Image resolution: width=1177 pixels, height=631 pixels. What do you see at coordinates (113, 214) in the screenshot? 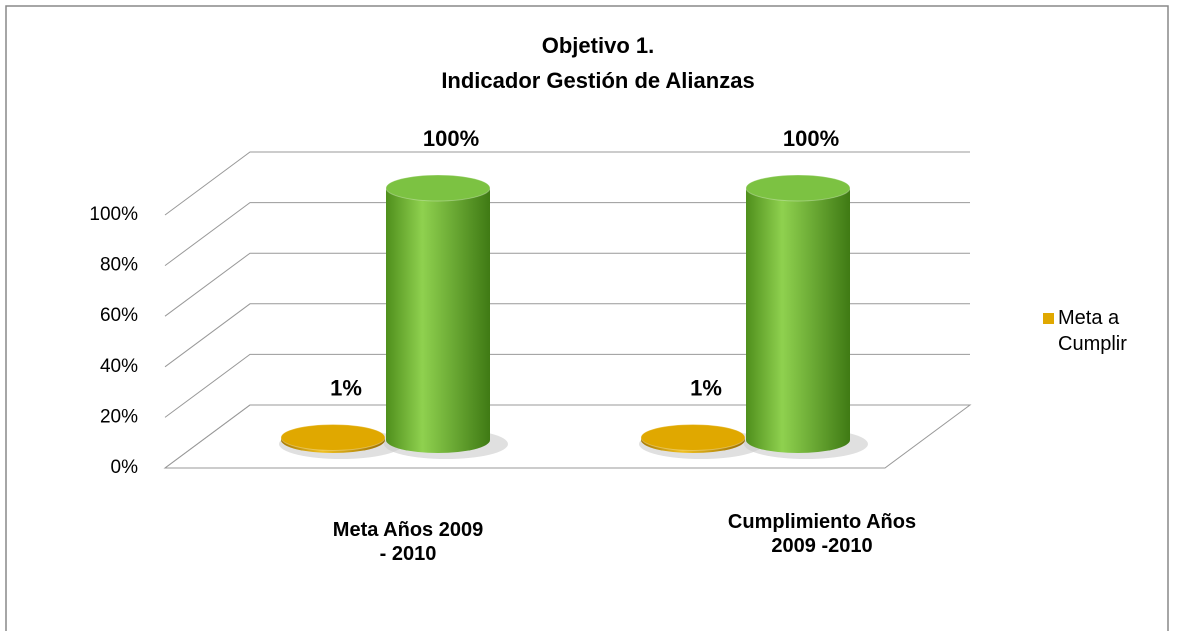
I see `y-tick-label: 100%` at bounding box center [113, 214].